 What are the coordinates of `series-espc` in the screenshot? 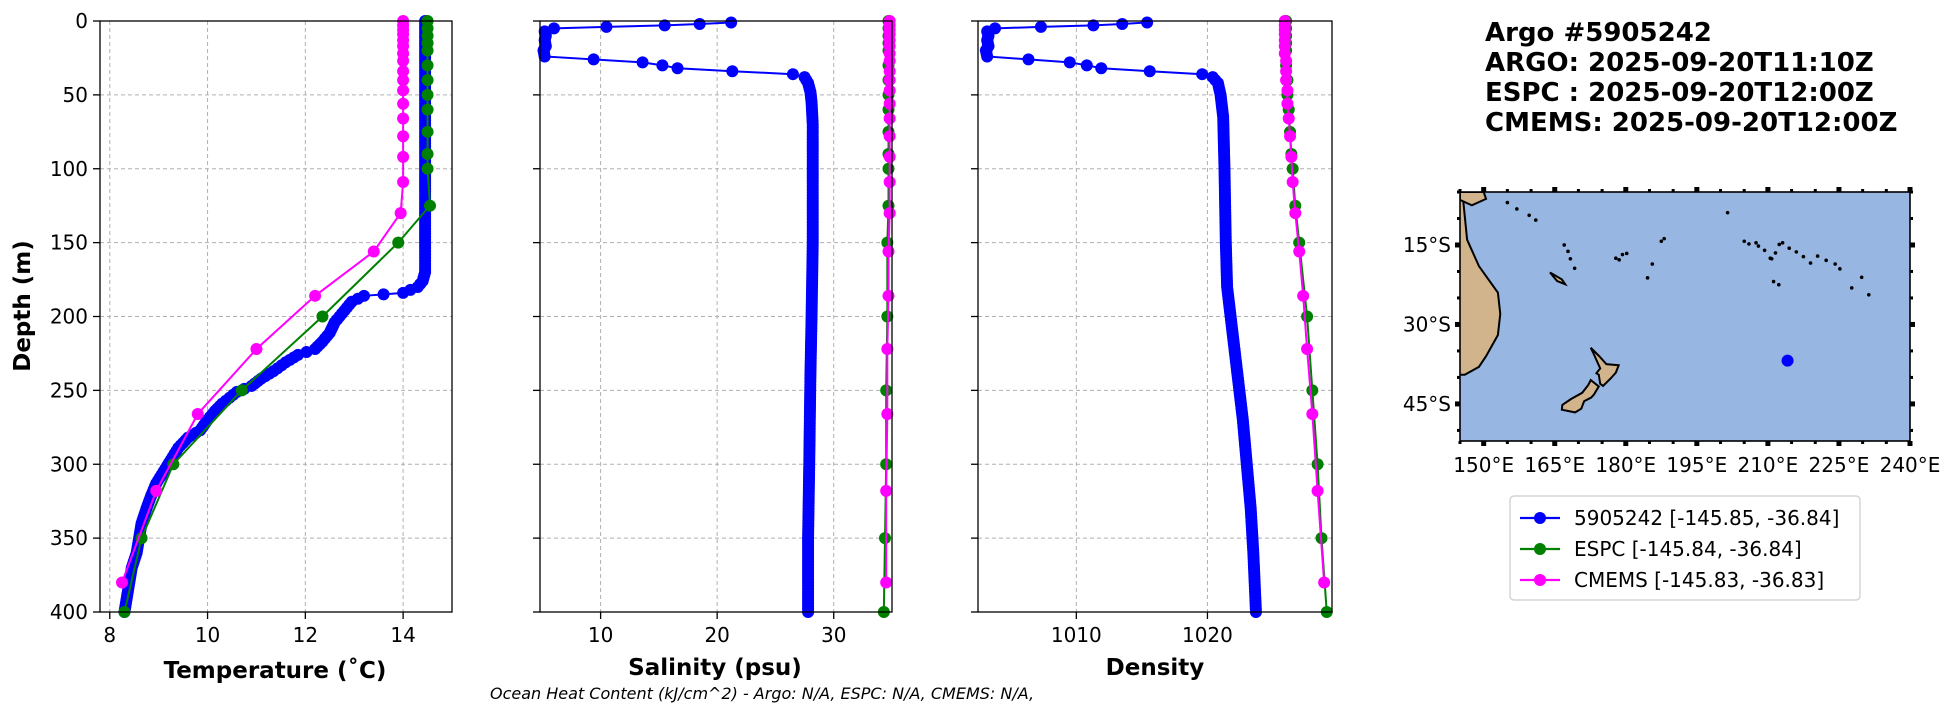 It's located at (277, 316).